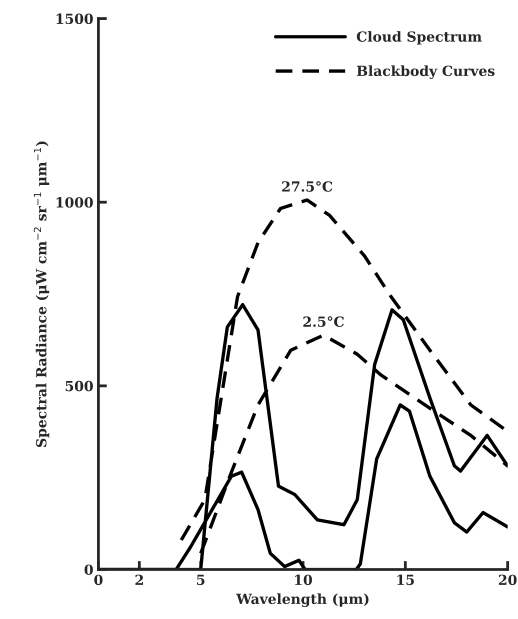 This screenshot has width=518, height=619. Describe the element at coordinates (139, 579) in the screenshot. I see `x-tick-label: 2` at that location.